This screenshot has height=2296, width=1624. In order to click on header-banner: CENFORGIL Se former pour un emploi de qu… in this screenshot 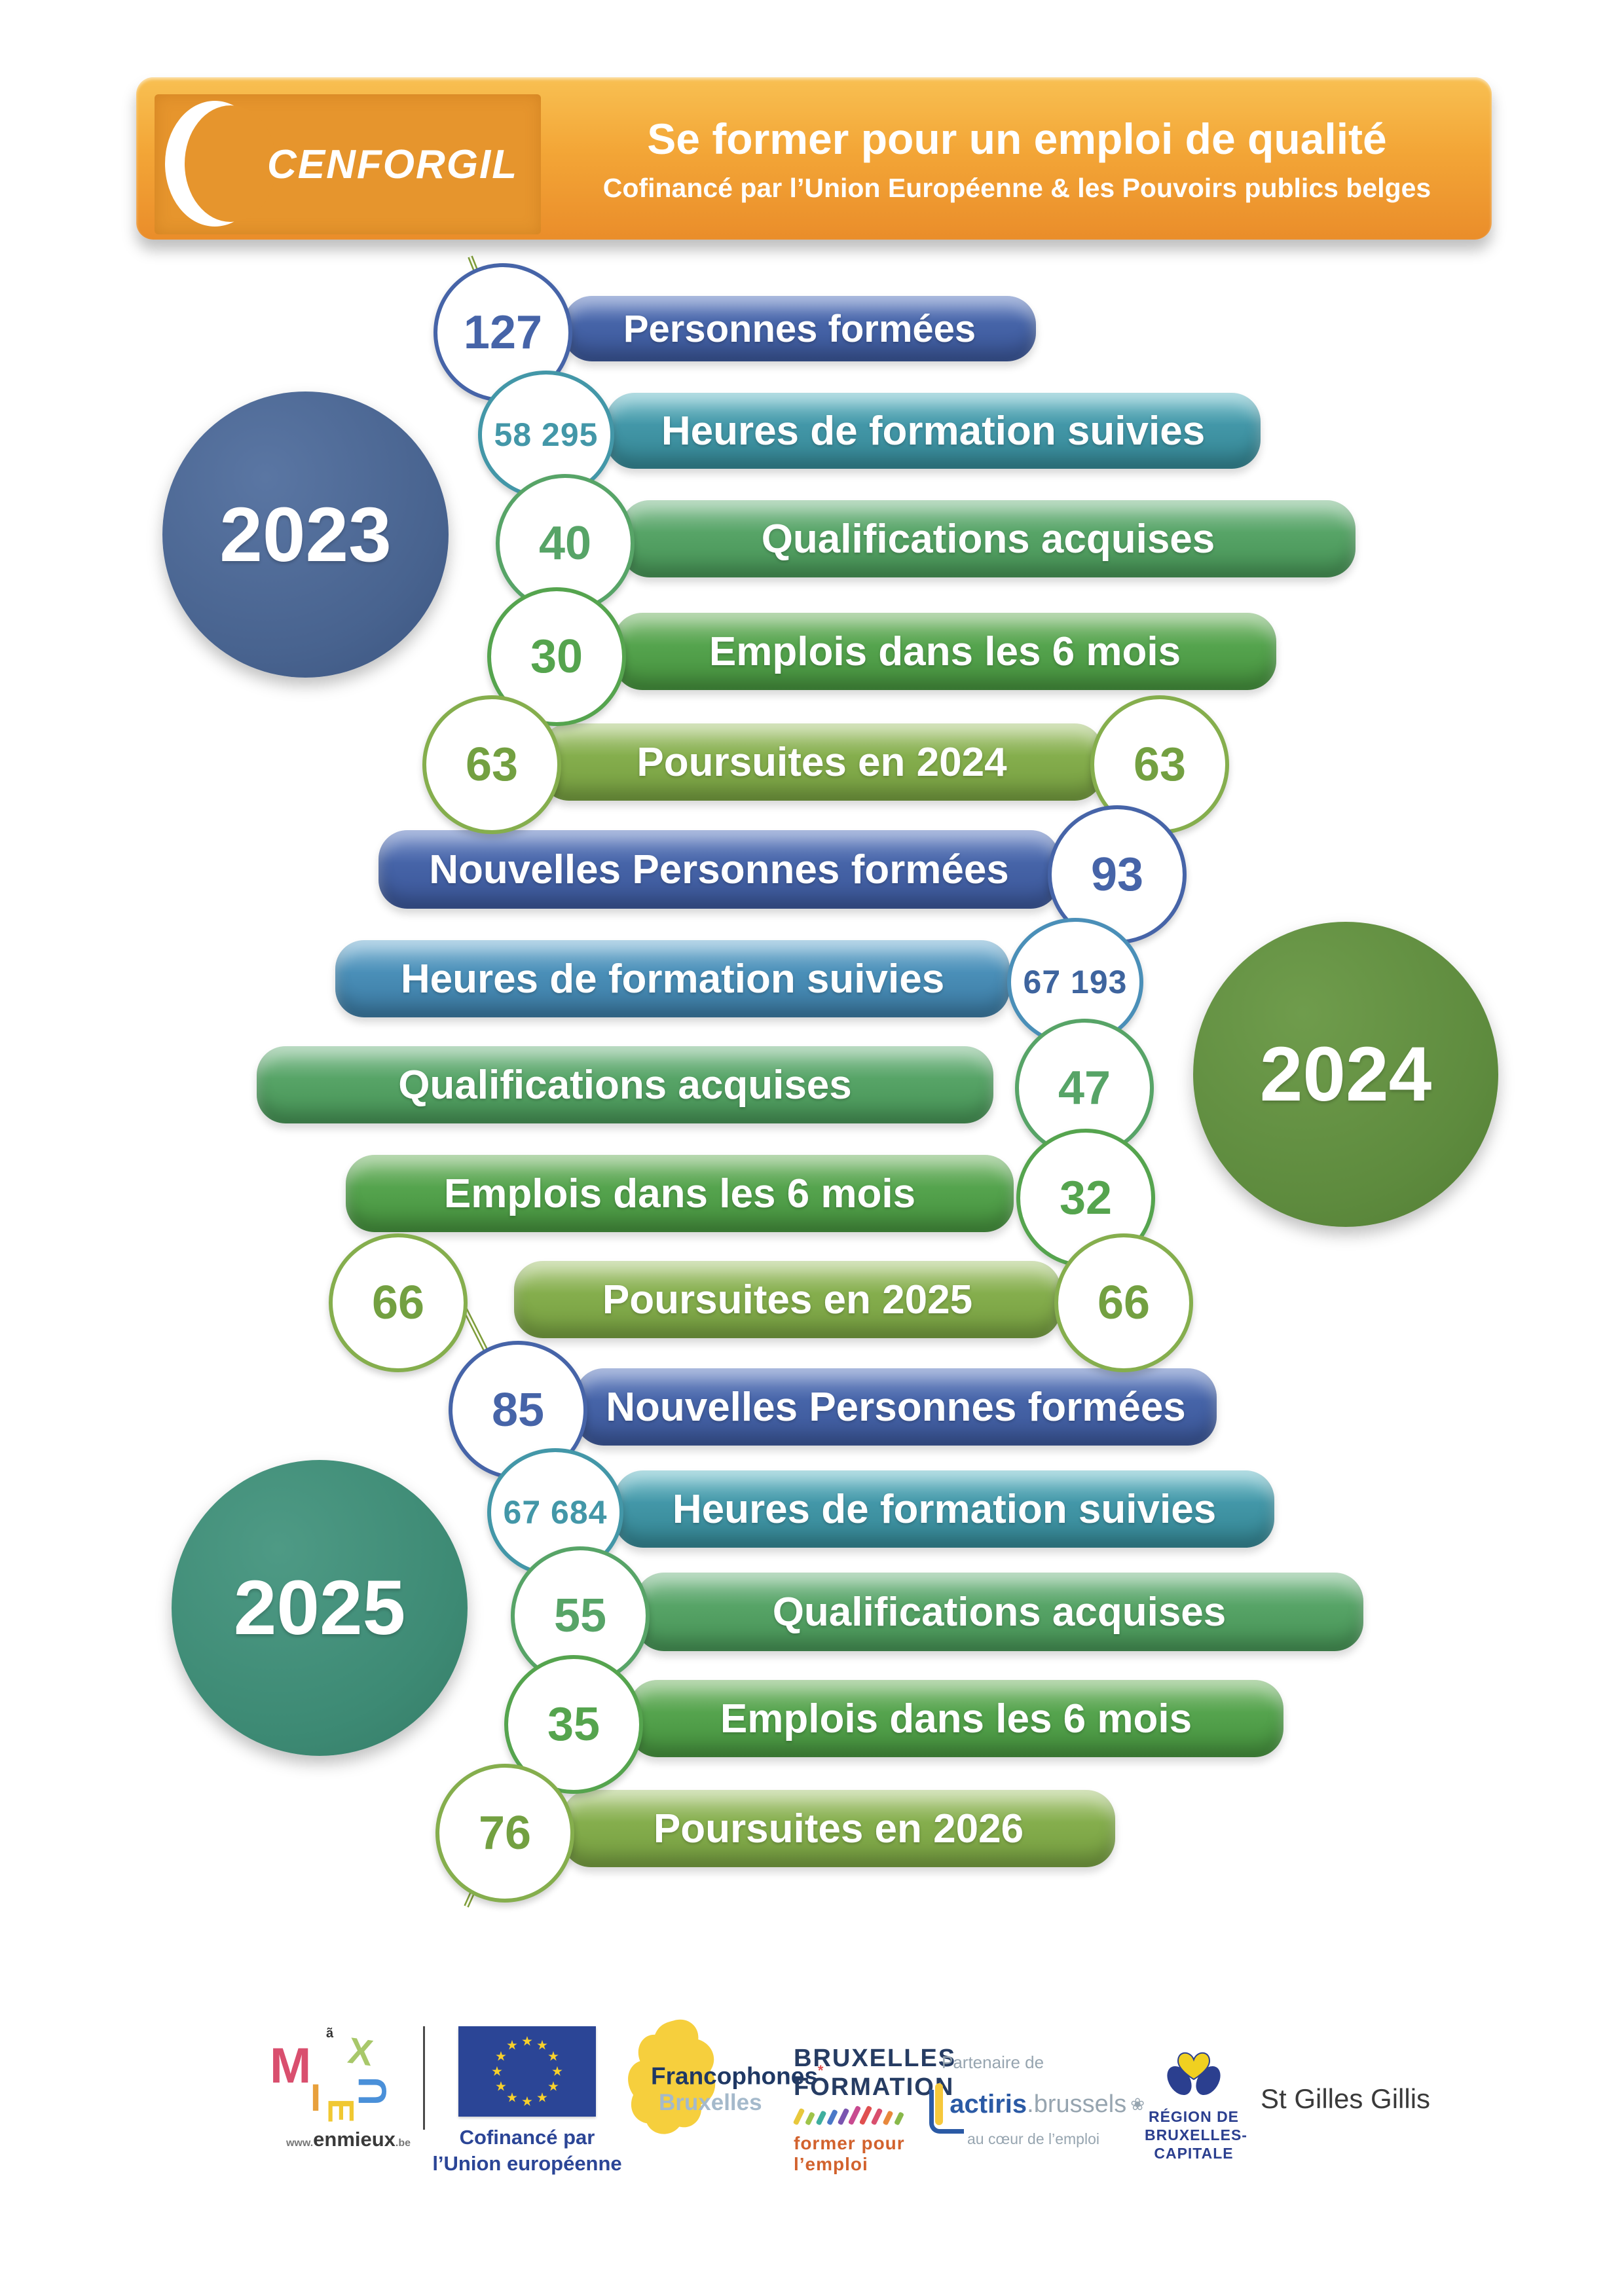, I will do `click(814, 158)`.